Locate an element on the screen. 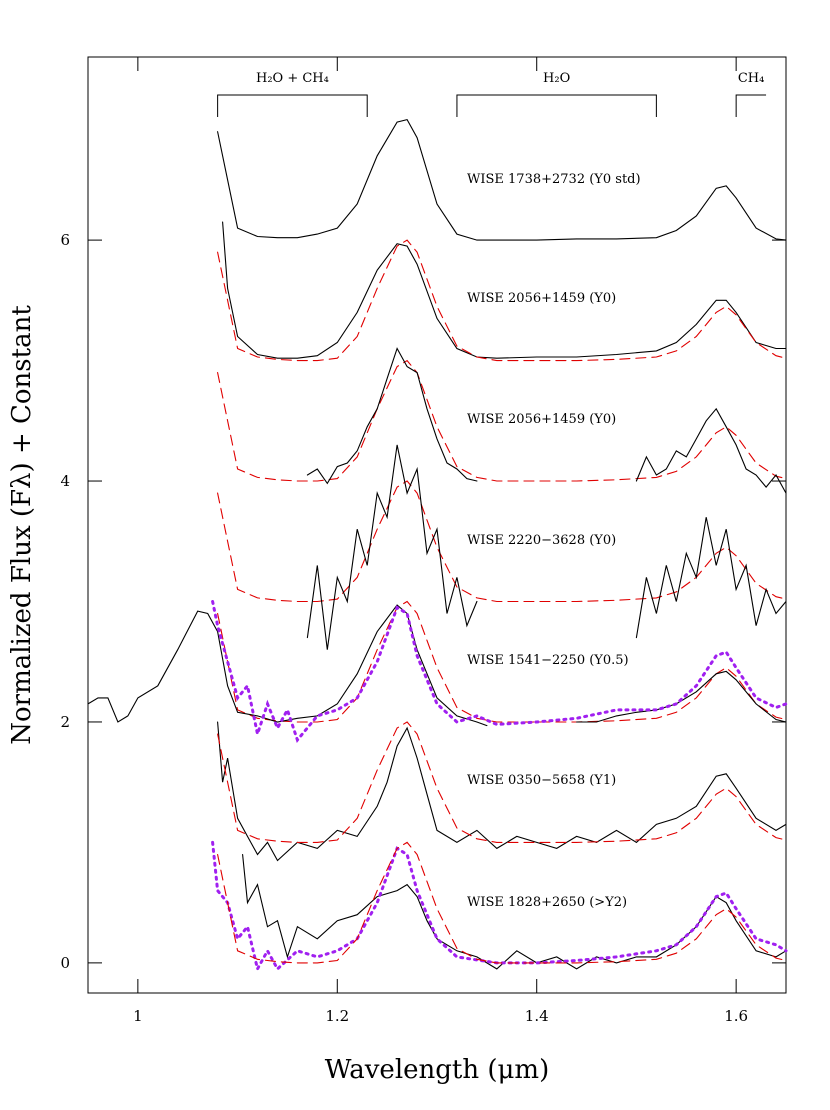 The height and width of the screenshot is (1110, 830). x-tick-label: 1.2 is located at coordinates (337, 1016).